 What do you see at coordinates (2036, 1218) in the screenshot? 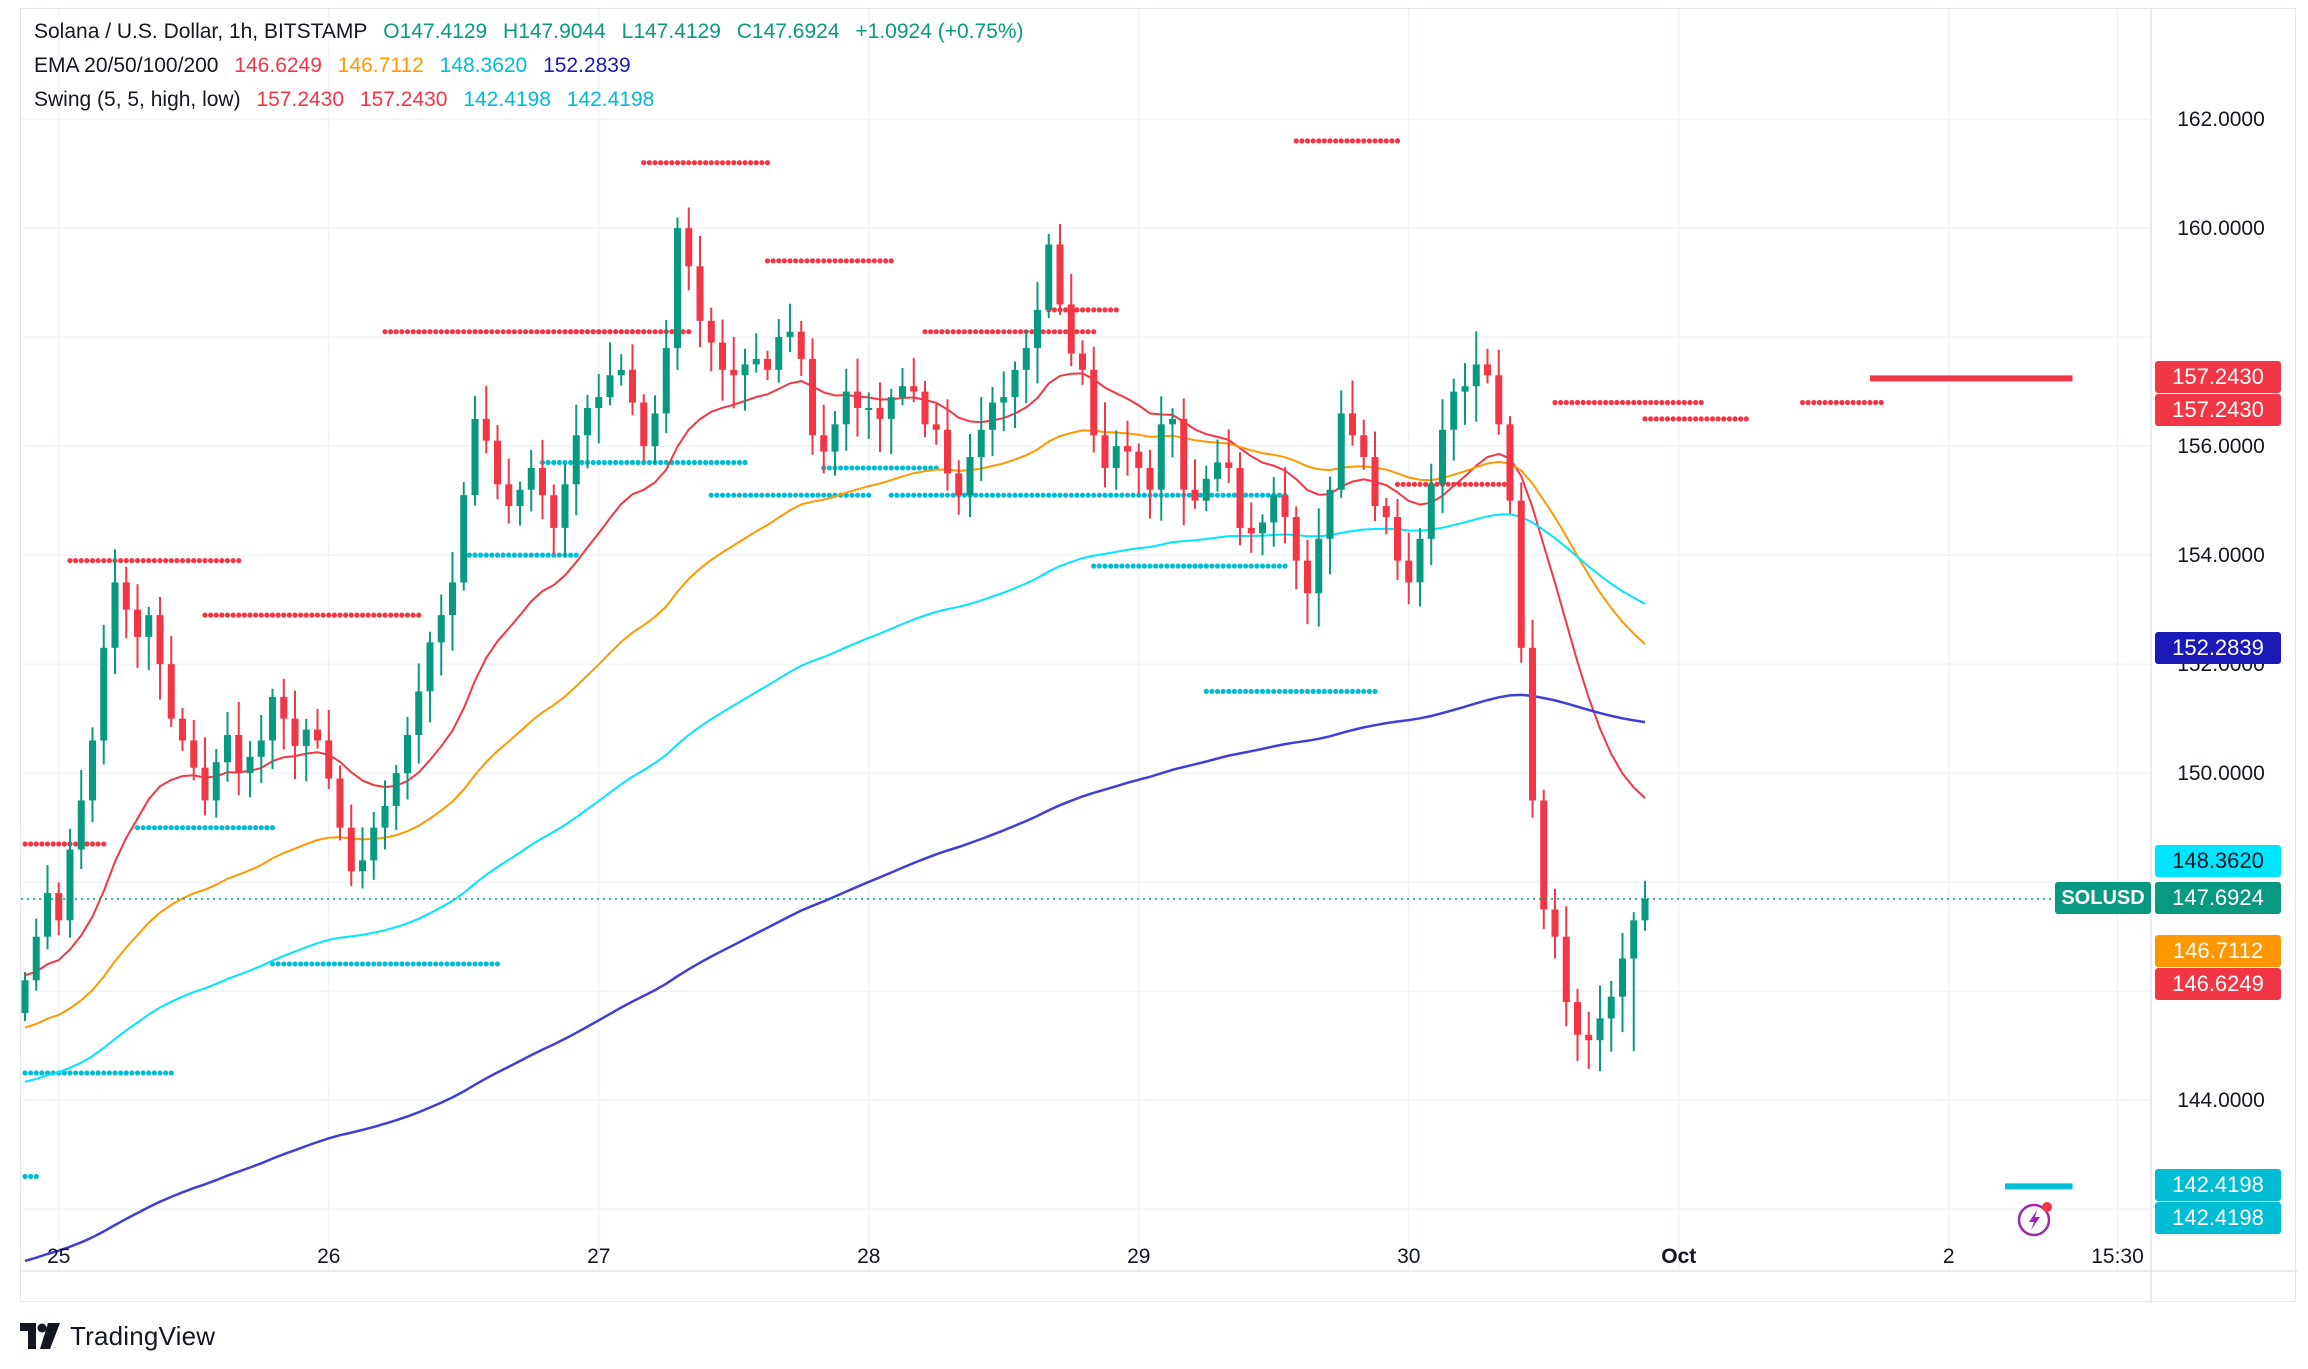
I see `lightning-icon` at bounding box center [2036, 1218].